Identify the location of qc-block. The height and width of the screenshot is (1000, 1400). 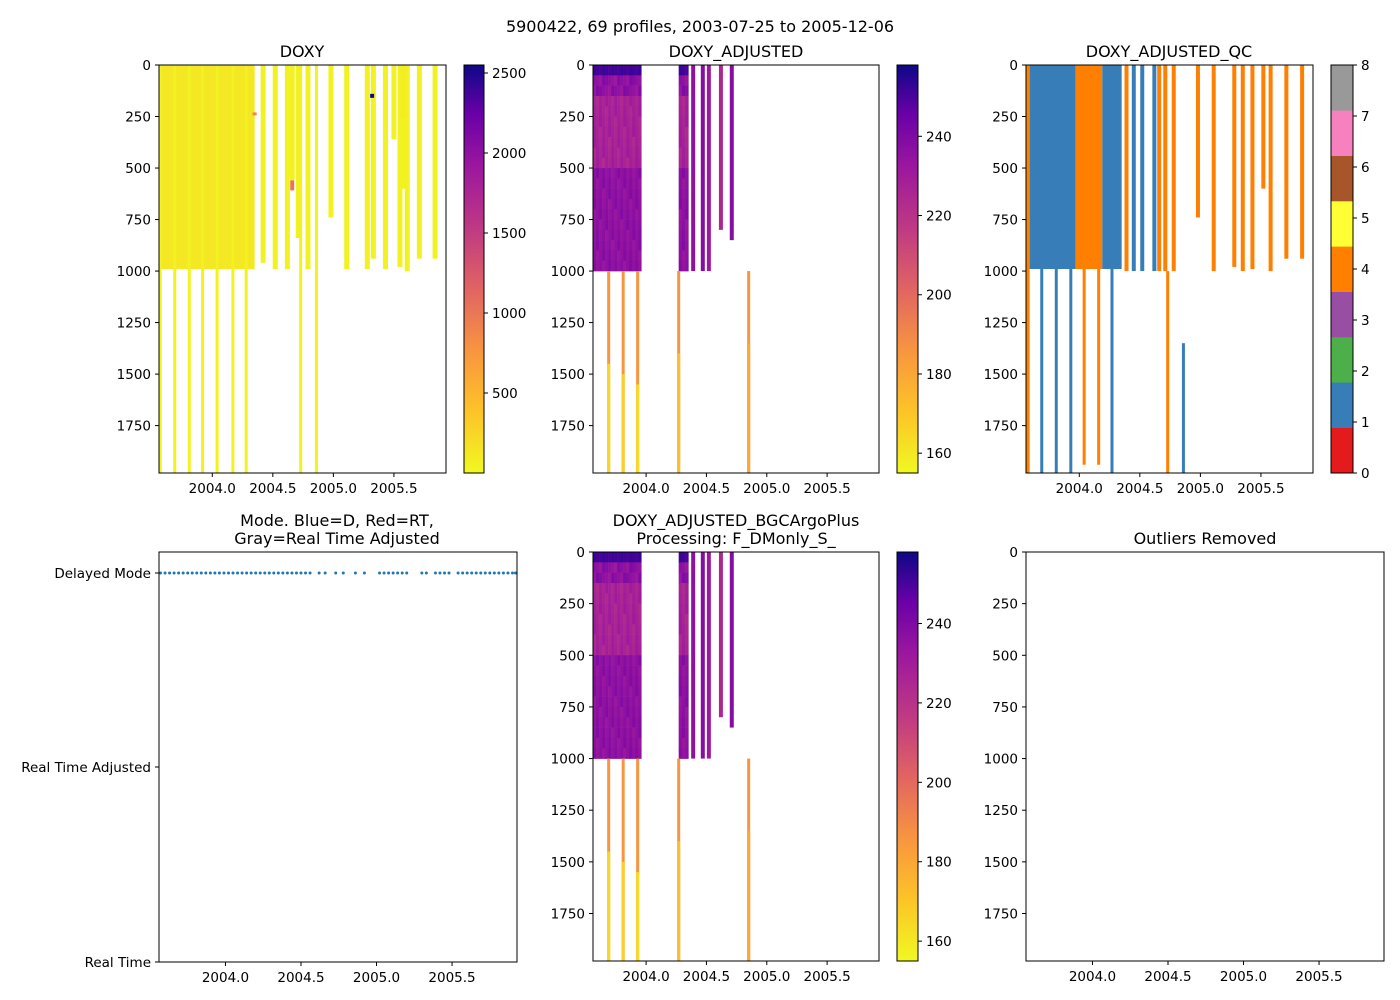
(1028, 269).